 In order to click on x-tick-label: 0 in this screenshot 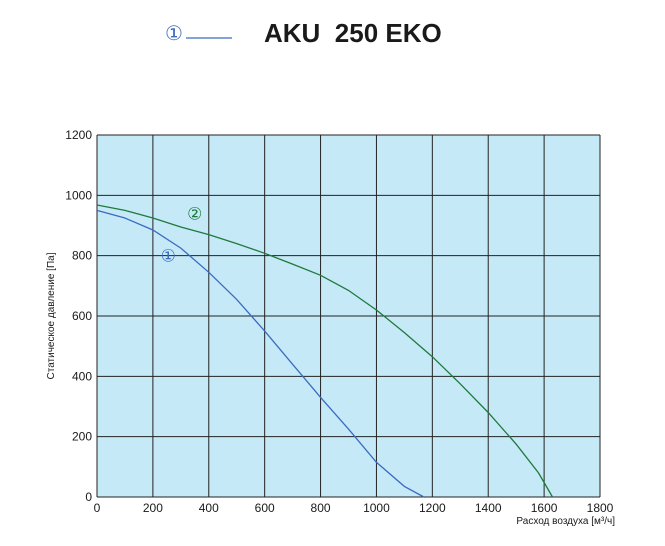, I will do `click(97, 508)`.